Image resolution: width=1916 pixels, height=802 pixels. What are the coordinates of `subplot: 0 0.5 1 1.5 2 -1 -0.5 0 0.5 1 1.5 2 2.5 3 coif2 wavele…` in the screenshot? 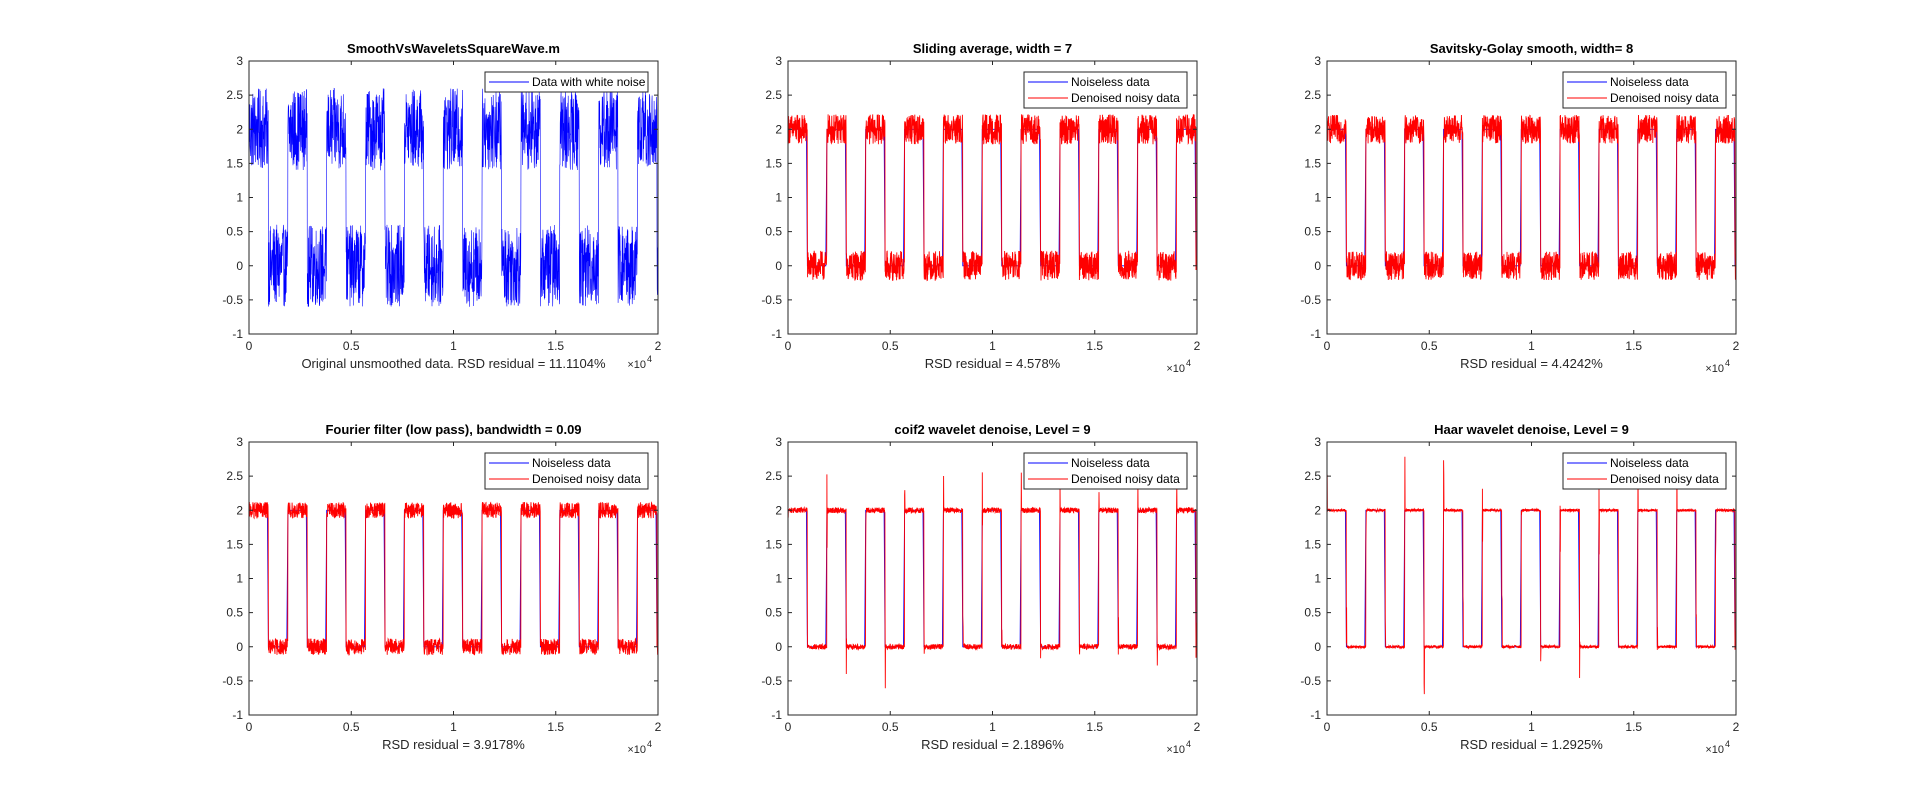 It's located at (980, 589).